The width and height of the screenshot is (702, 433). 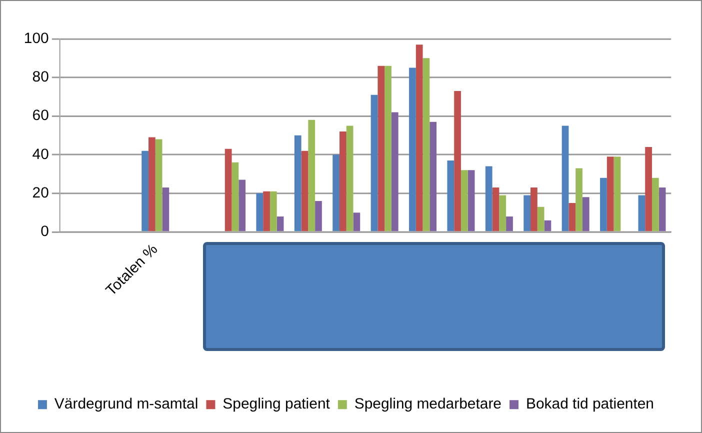 I want to click on y-tick-label: 60, so click(x=40, y=115).